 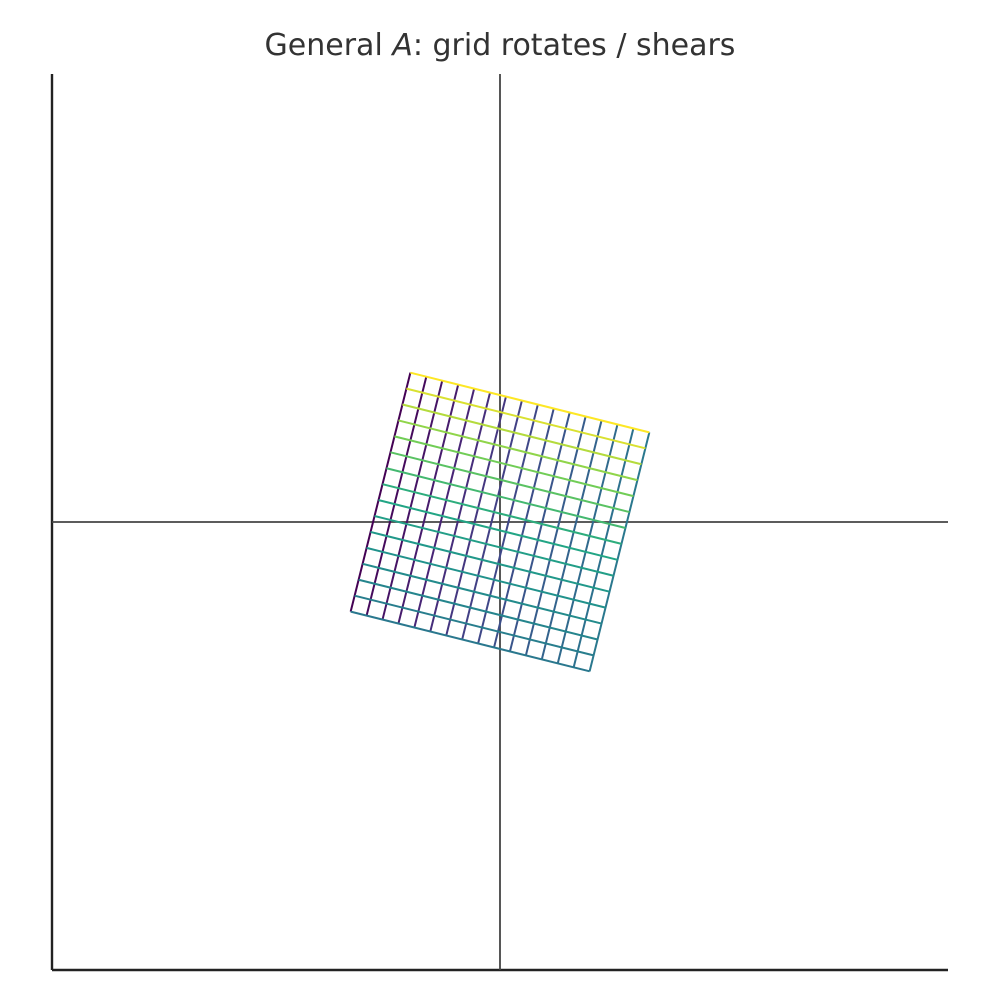 What do you see at coordinates (500, 45) in the screenshot?
I see `chart-title: General A: grid rotates / shears` at bounding box center [500, 45].